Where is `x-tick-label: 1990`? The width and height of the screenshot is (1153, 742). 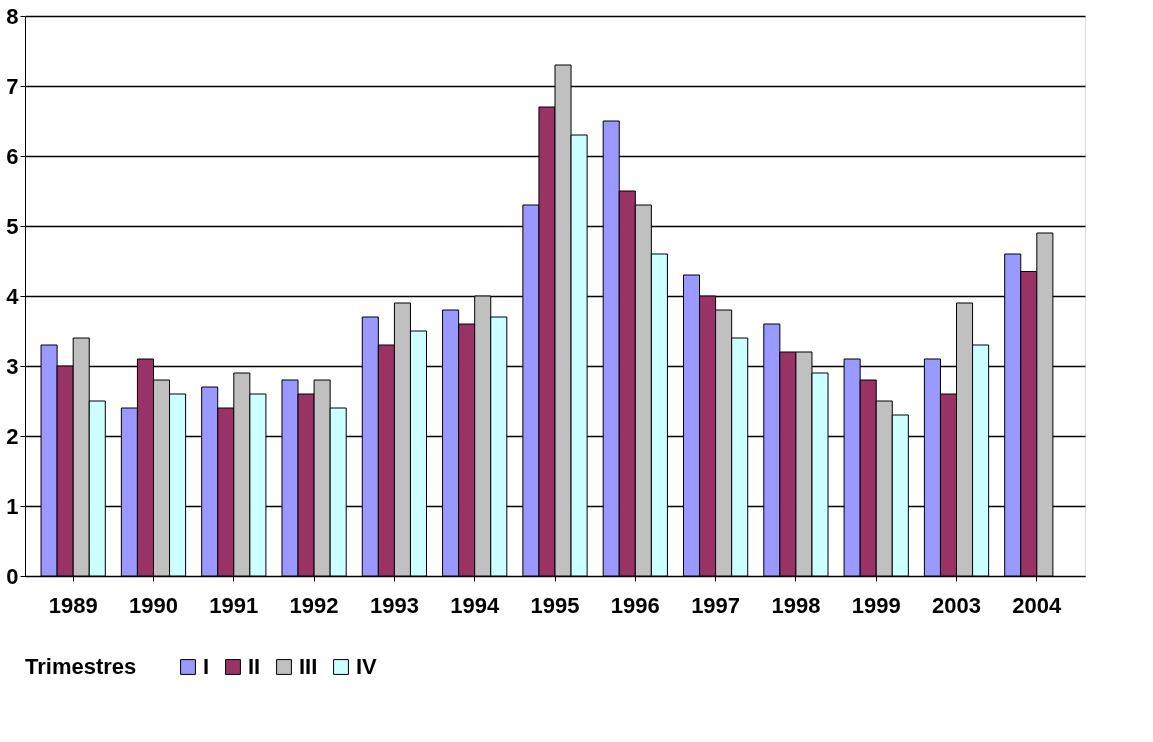 x-tick-label: 1990 is located at coordinates (153, 605).